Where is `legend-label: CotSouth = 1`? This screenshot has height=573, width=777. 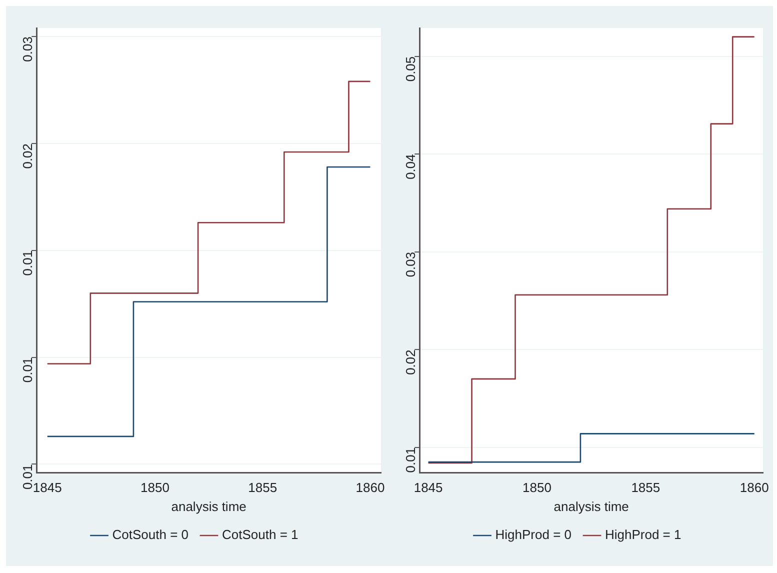
legend-label: CotSouth = 1 is located at coordinates (260, 534).